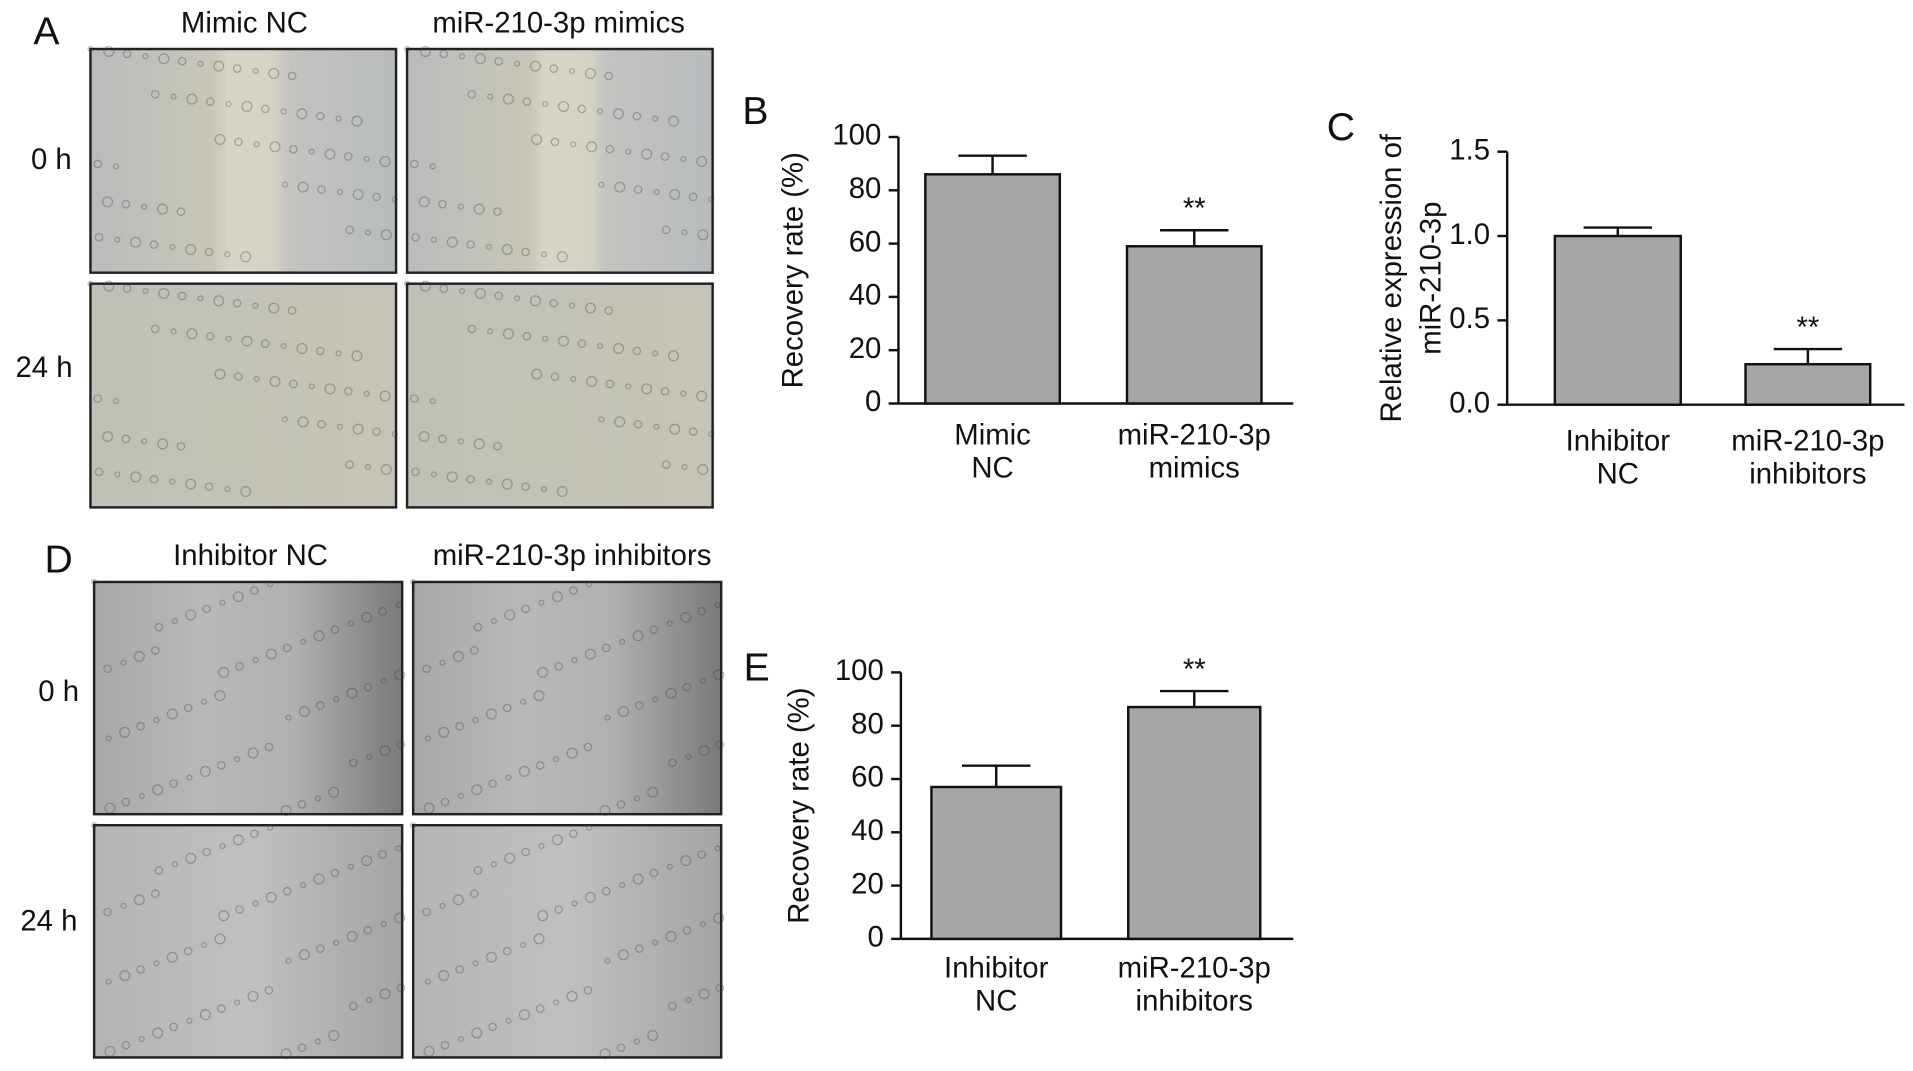 This screenshot has width=1913, height=1071. I want to click on y-axis-label: Relative expression of, so click(1391, 277).